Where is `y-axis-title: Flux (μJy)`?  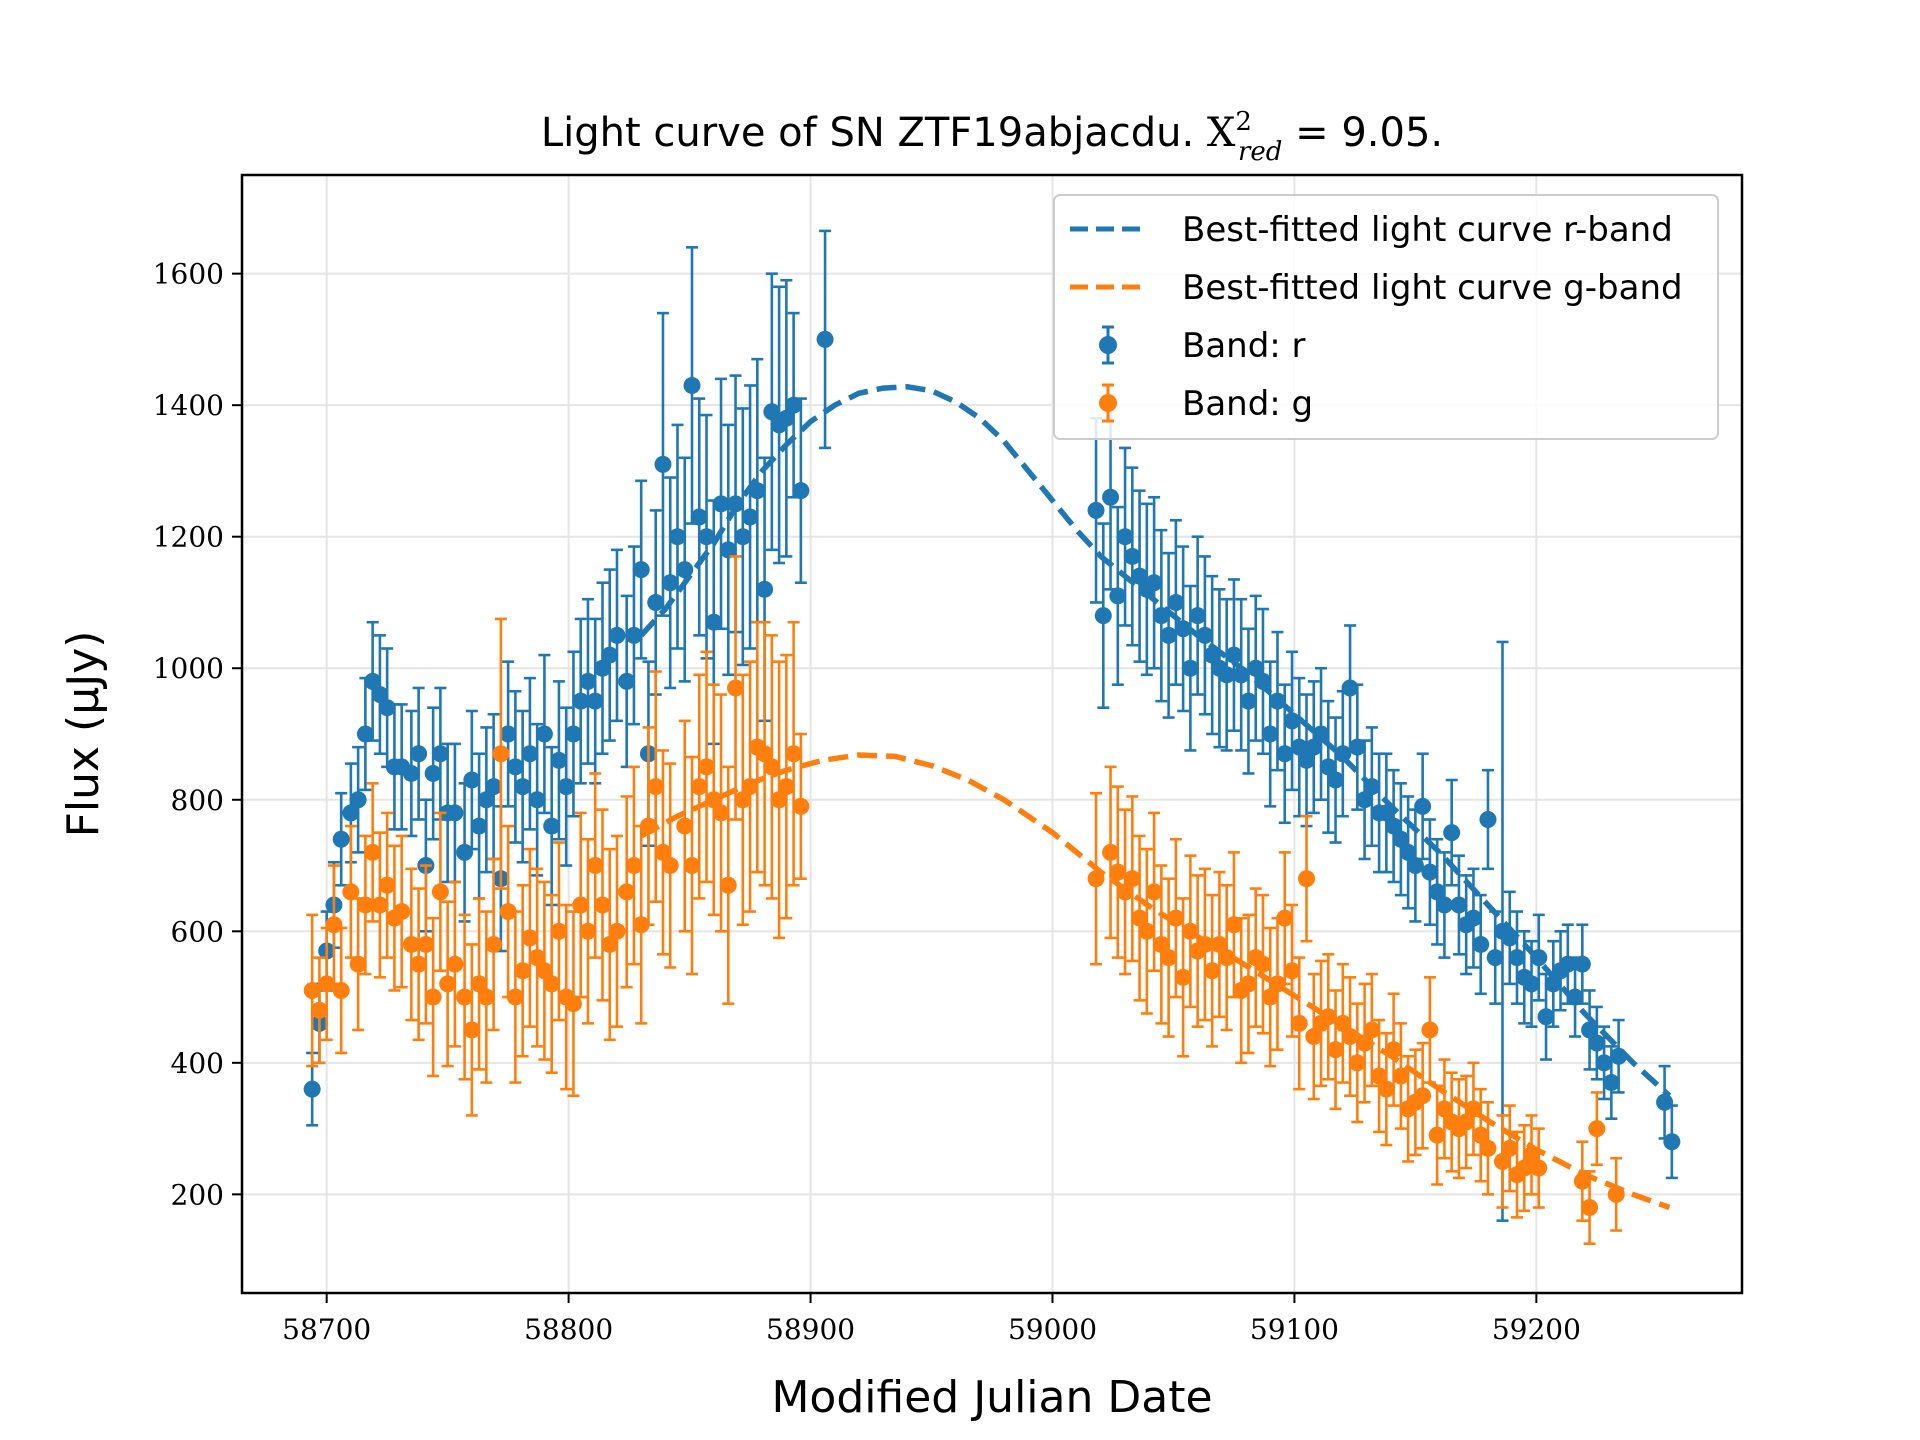
y-axis-title: Flux (μJy) is located at coordinates (83, 734).